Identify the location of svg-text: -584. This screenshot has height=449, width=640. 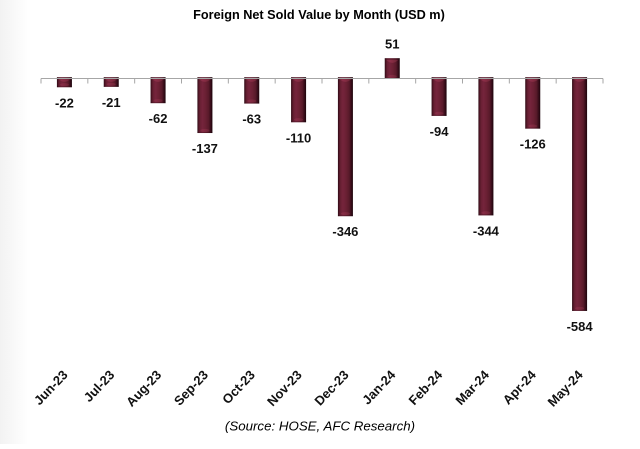
(580, 326).